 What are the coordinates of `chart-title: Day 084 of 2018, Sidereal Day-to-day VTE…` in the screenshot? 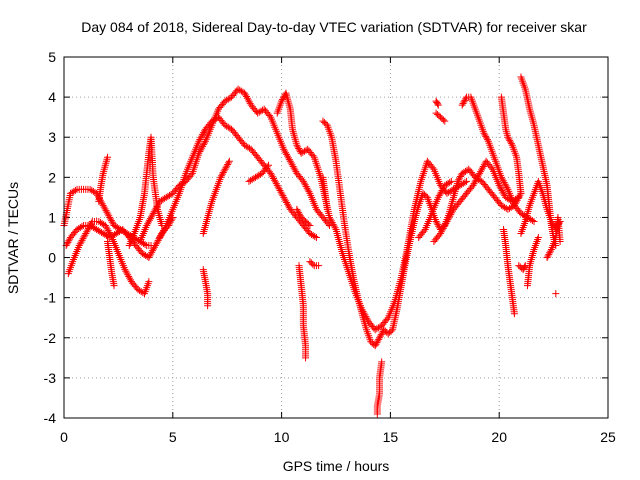 It's located at (334, 27).